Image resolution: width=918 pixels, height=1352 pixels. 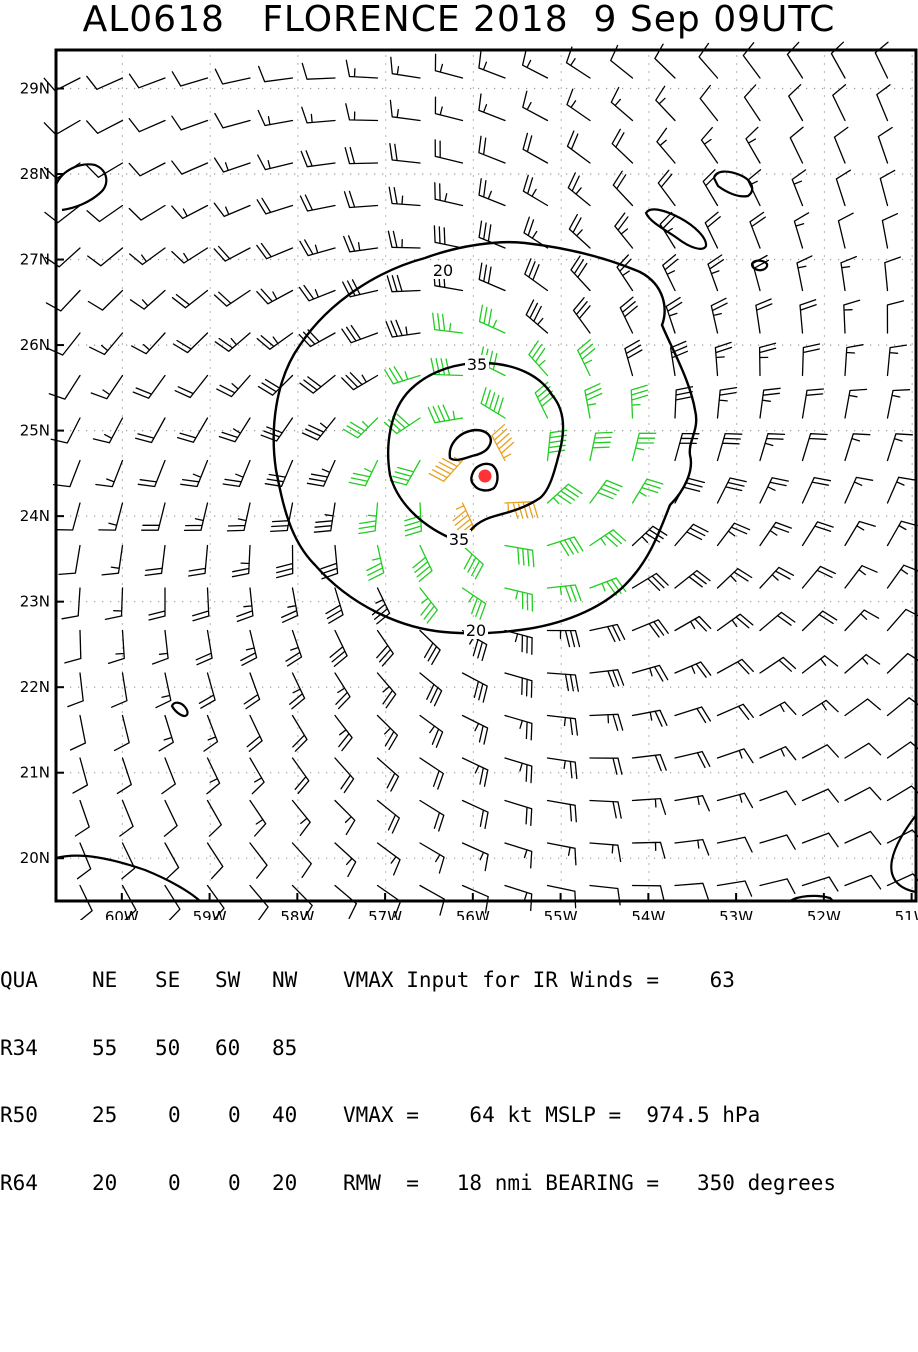 What do you see at coordinates (539, 980) in the screenshot?
I see `vmax-input-text: VMAX Input for IR Winds = 63` at bounding box center [539, 980].